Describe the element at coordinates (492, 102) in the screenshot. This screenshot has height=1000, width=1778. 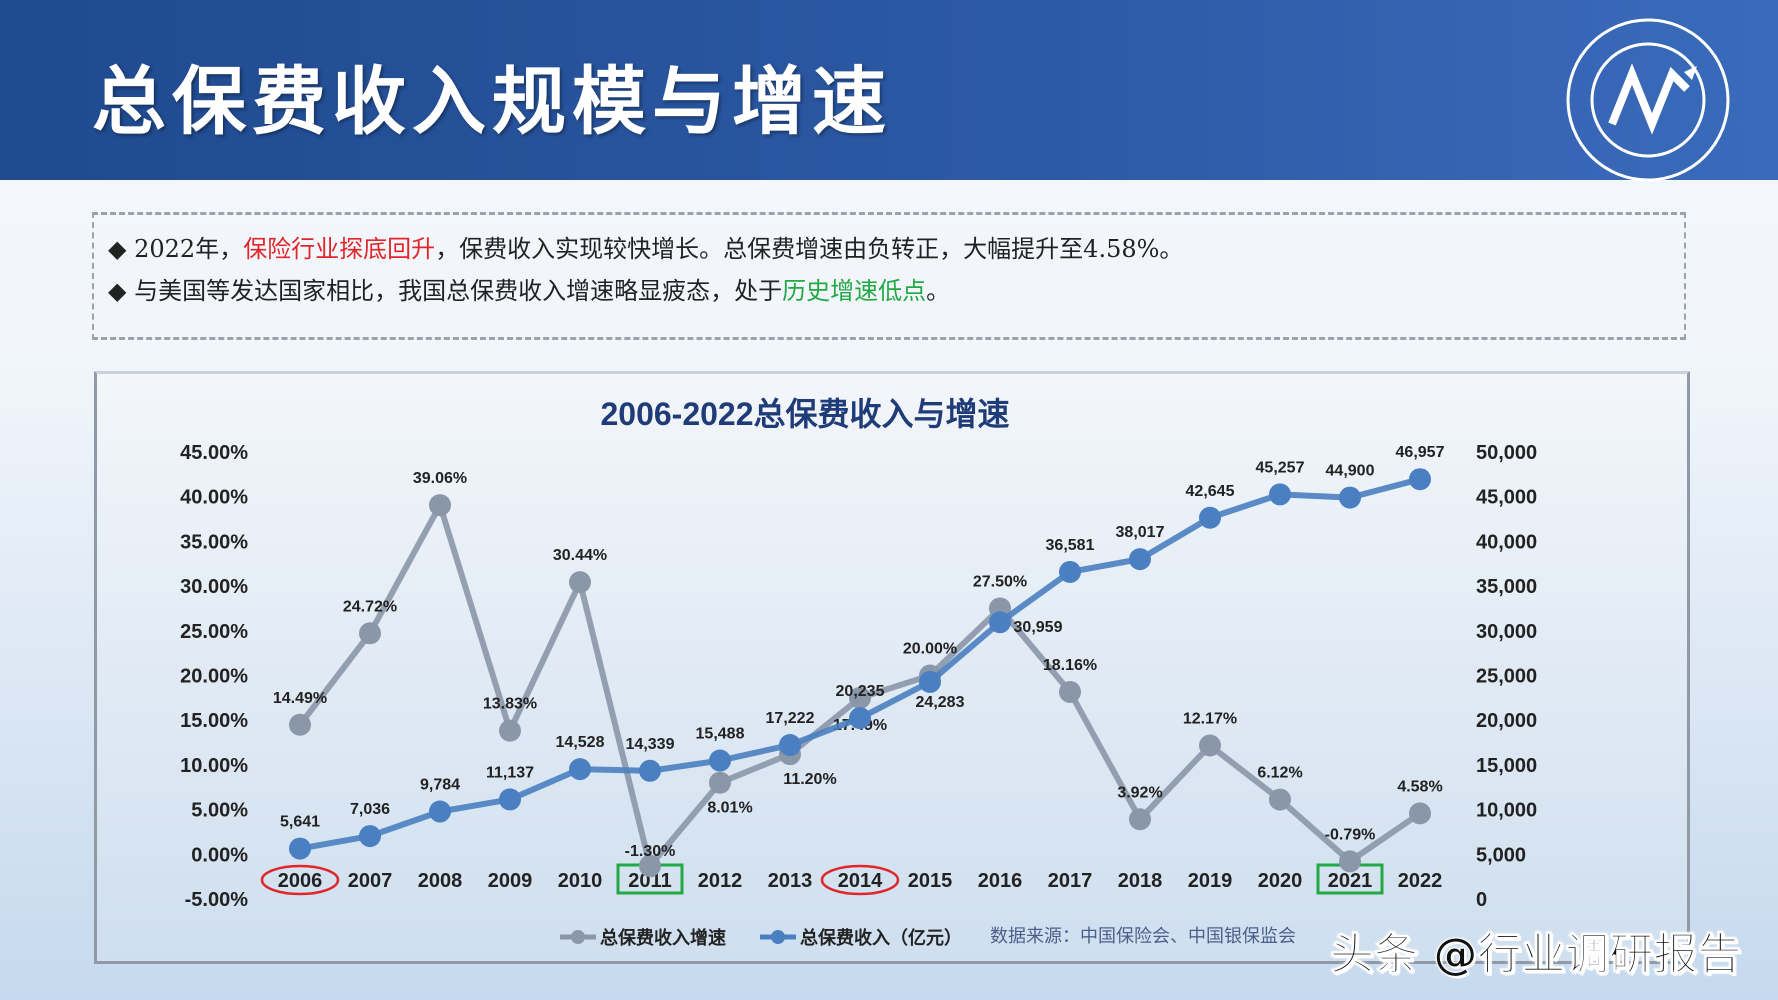
I see `page-title: 总保费收入规模与增速` at that location.